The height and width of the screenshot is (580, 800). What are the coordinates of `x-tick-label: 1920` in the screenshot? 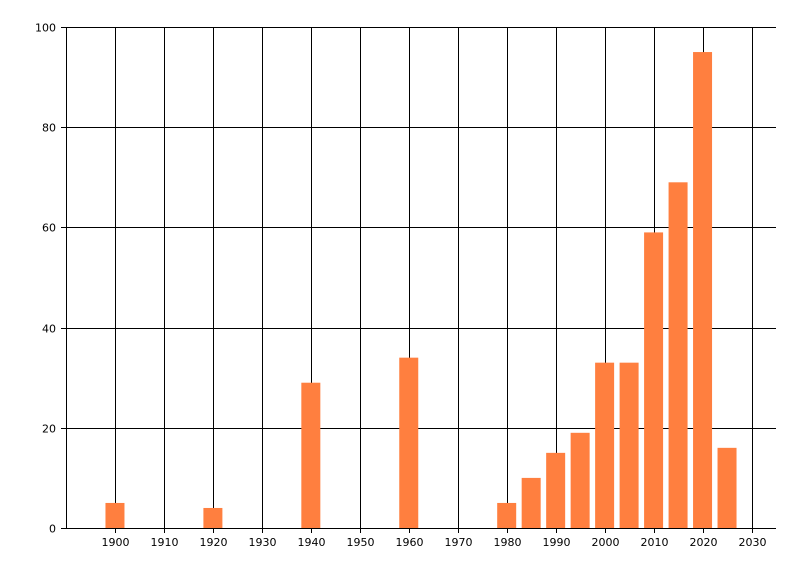 It's located at (214, 542).